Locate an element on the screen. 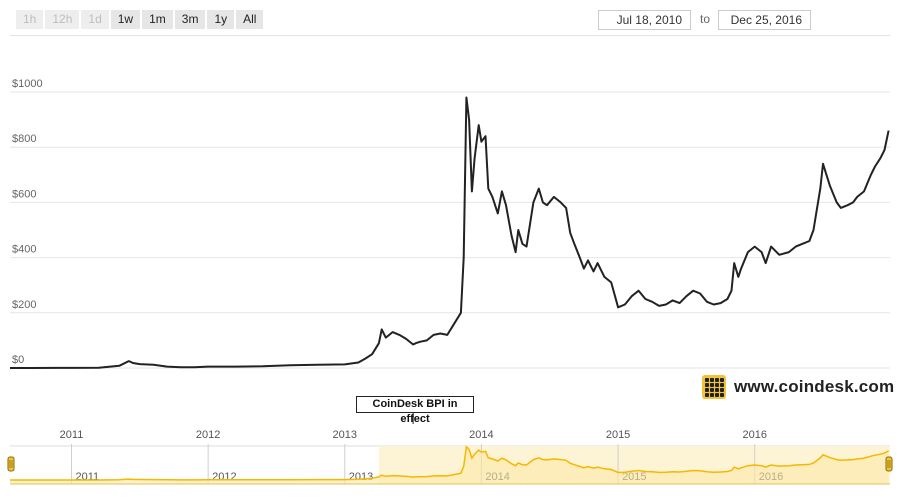 This screenshot has height=500, width=900. y-tick-label: $1000 is located at coordinates (27, 84).